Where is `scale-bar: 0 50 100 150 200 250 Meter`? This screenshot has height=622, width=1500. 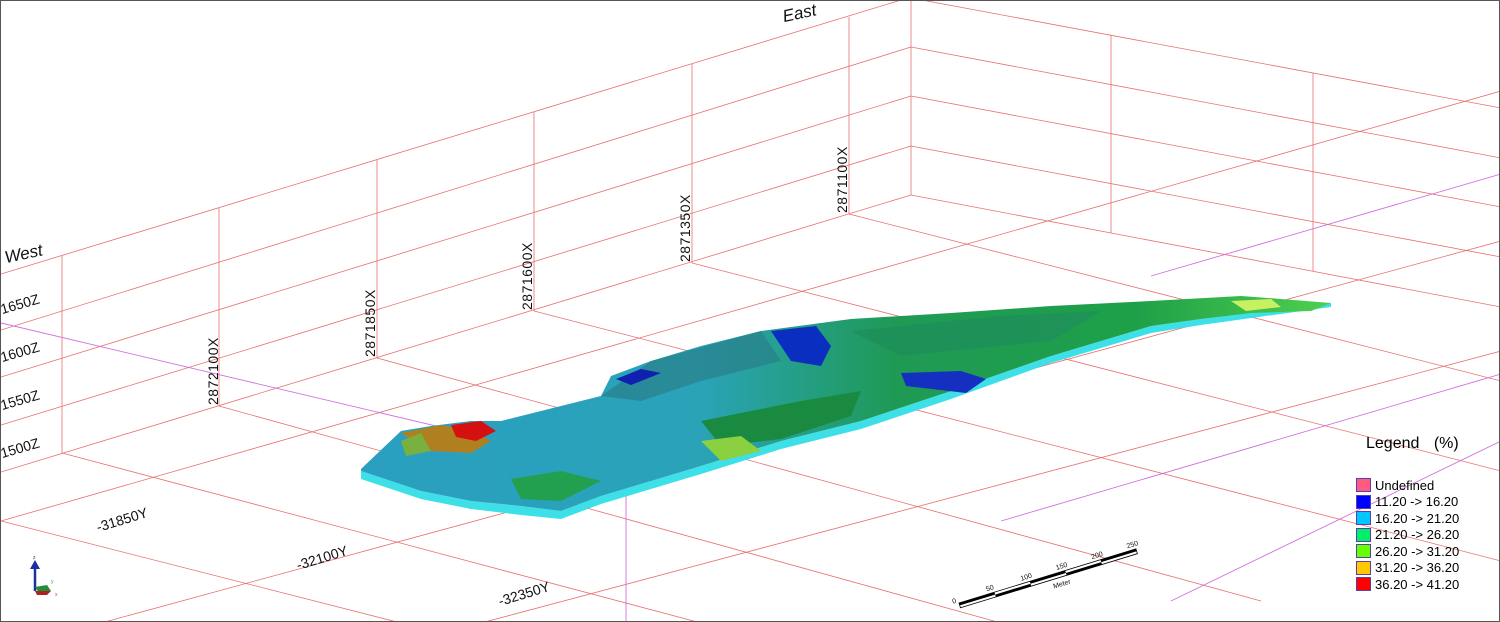 scale-bar: 0 50 100 150 200 250 Meter is located at coordinates (1045, 575).